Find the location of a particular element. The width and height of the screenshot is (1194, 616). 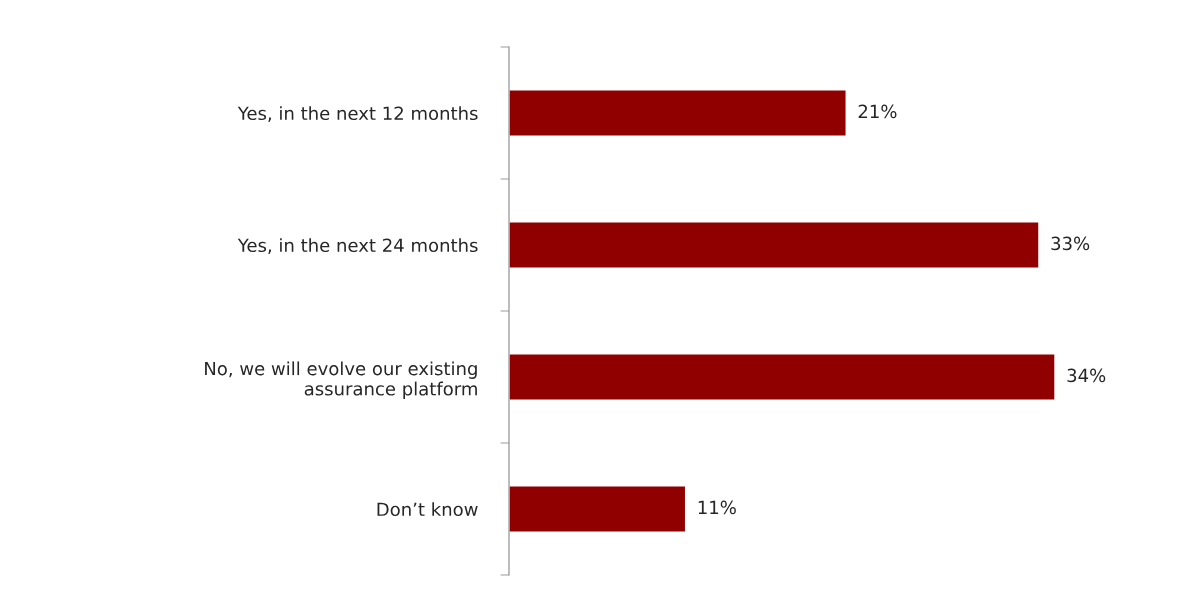

y-tick-label: No, we will evolve our existing assurance platform is located at coordinates (341, 380).